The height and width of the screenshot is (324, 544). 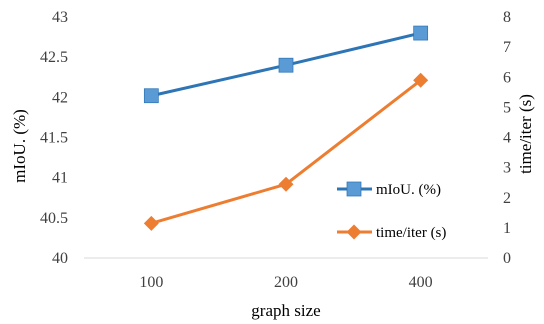 I want to click on x-tick-label: 100, so click(x=151, y=282).